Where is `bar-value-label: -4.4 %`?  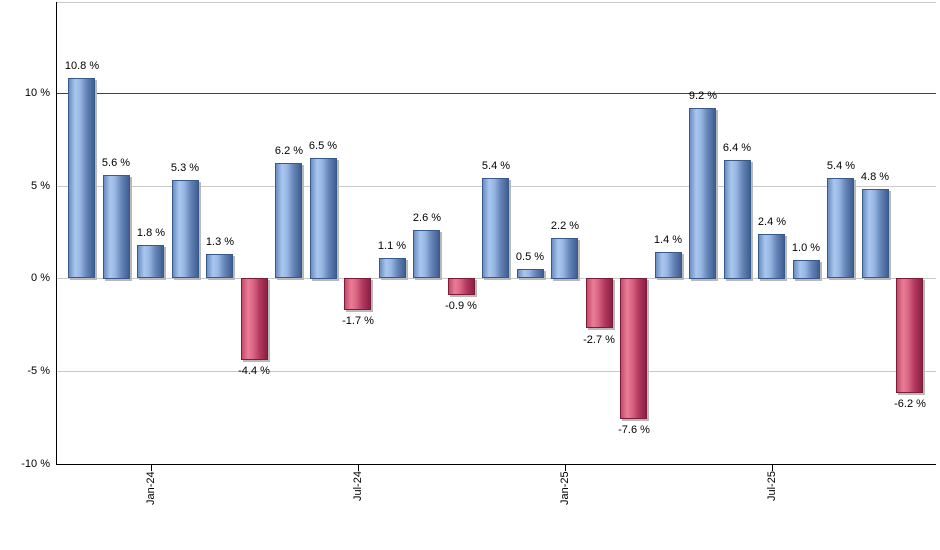 bar-value-label: -4.4 % is located at coordinates (254, 371).